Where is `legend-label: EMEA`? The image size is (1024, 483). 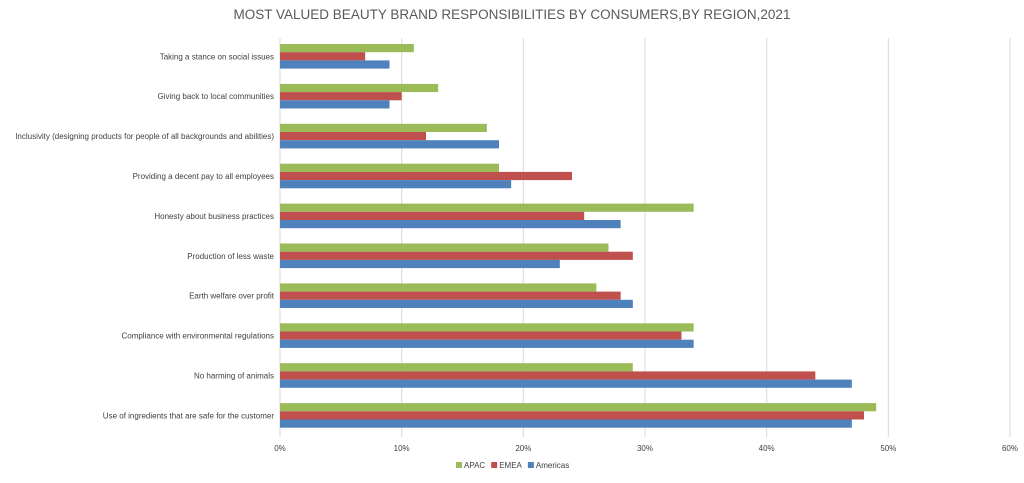 legend-label: EMEA is located at coordinates (510, 465).